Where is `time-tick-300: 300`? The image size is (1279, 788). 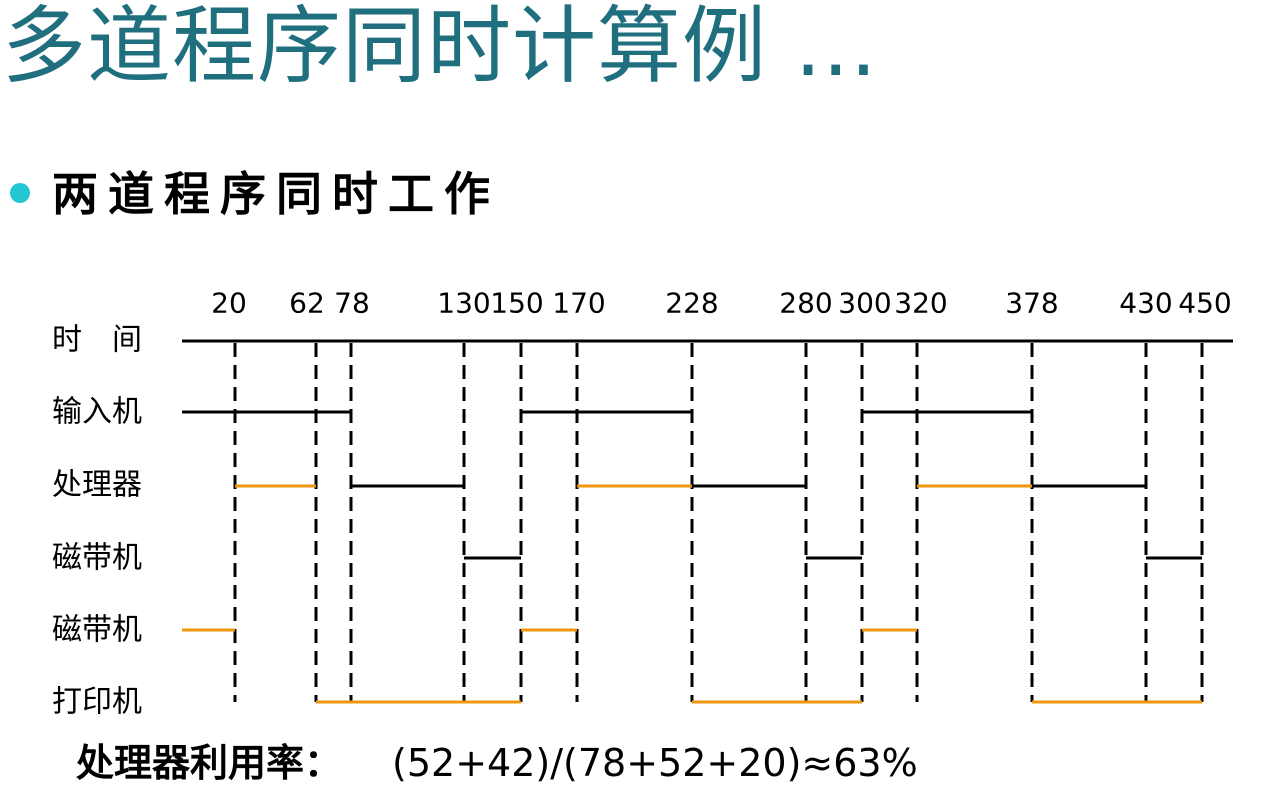 time-tick-300: 300 is located at coordinates (864, 303).